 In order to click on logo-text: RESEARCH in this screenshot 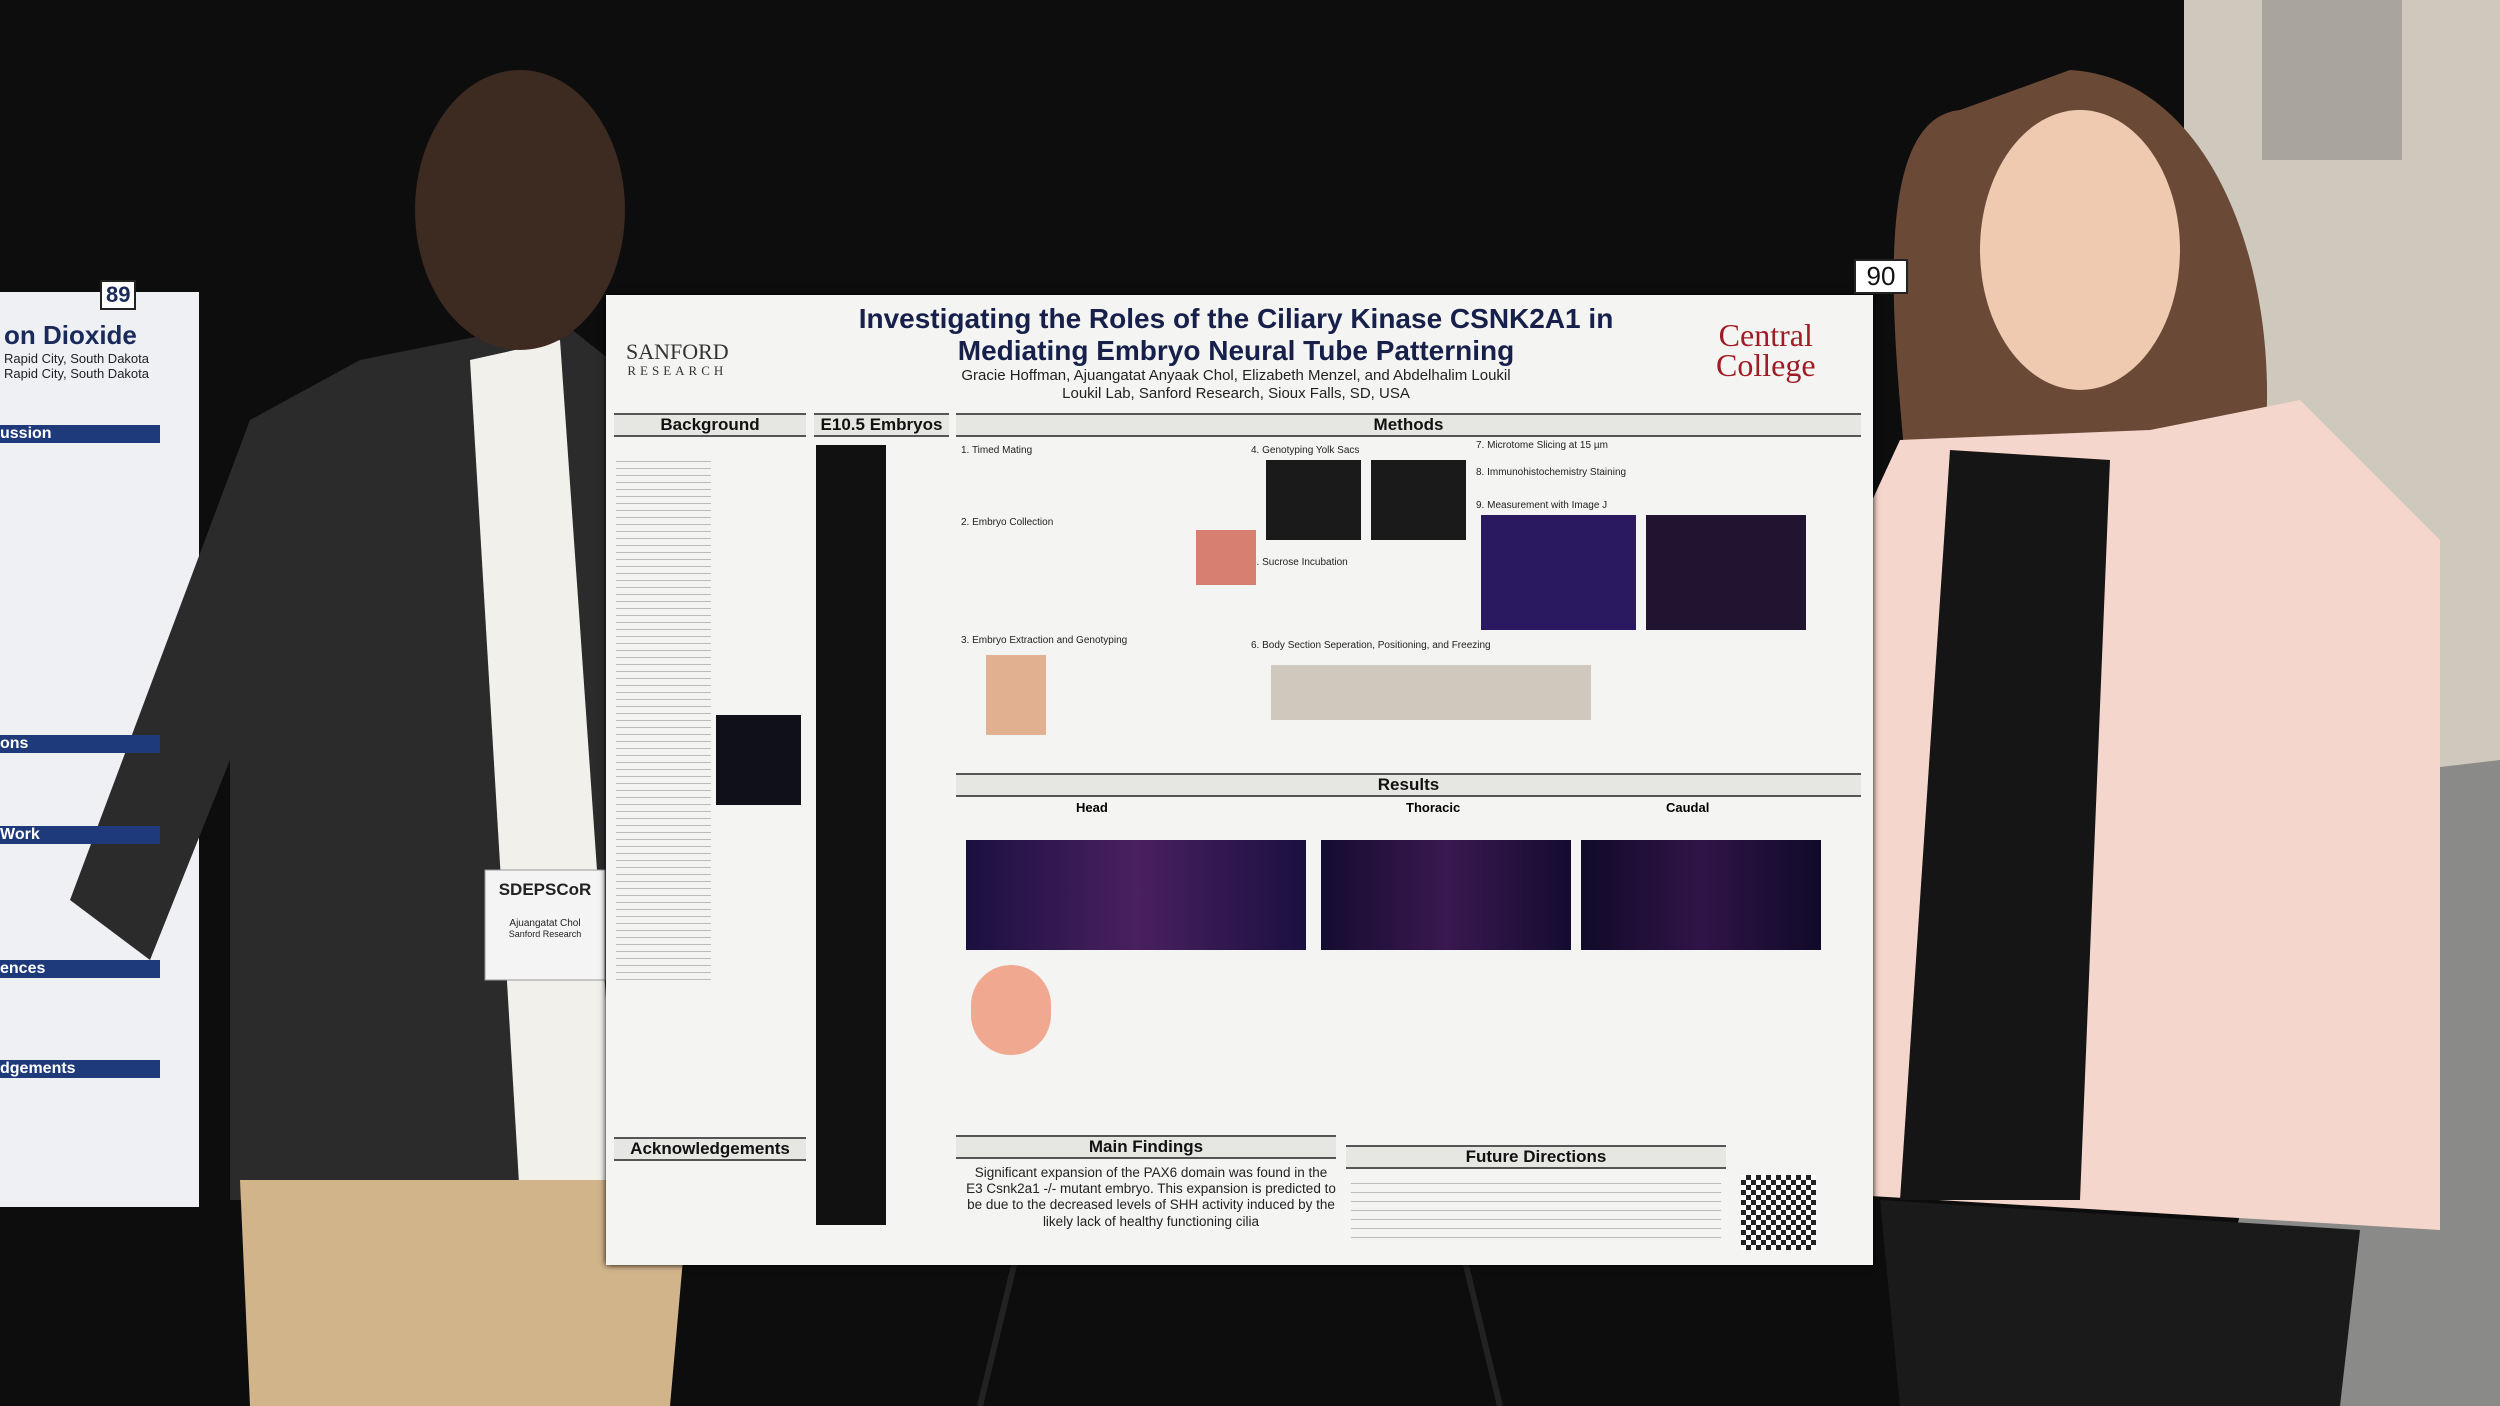, I will do `click(677, 371)`.